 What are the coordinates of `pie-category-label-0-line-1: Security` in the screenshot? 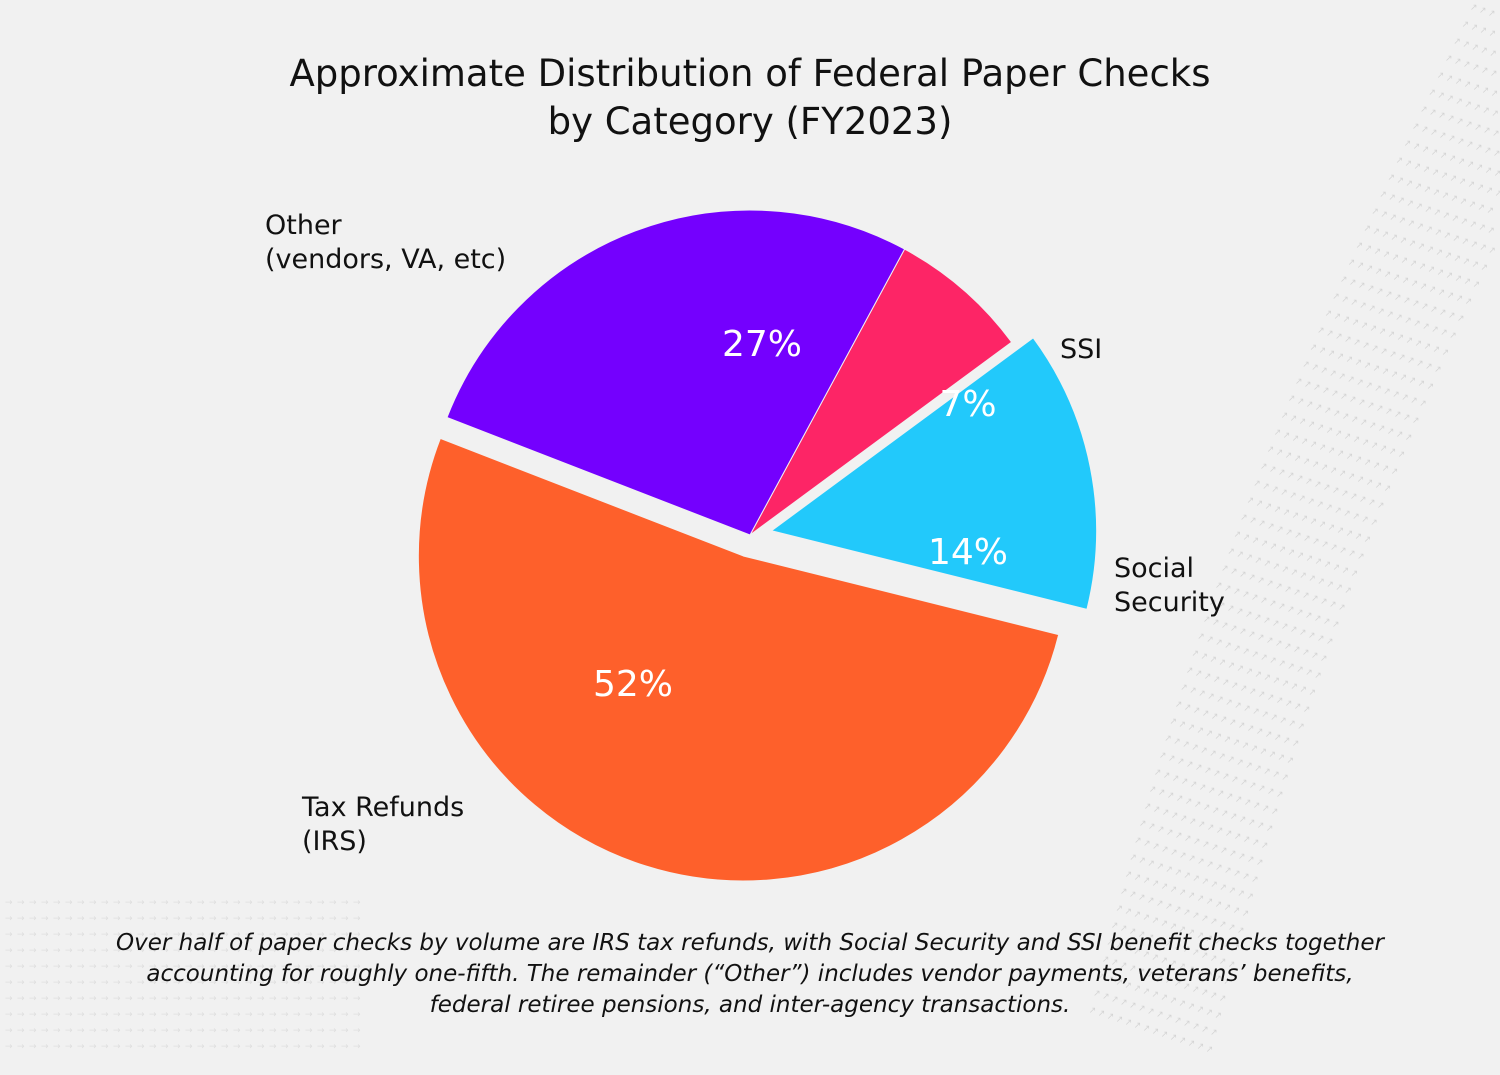 It's located at (1169, 602).